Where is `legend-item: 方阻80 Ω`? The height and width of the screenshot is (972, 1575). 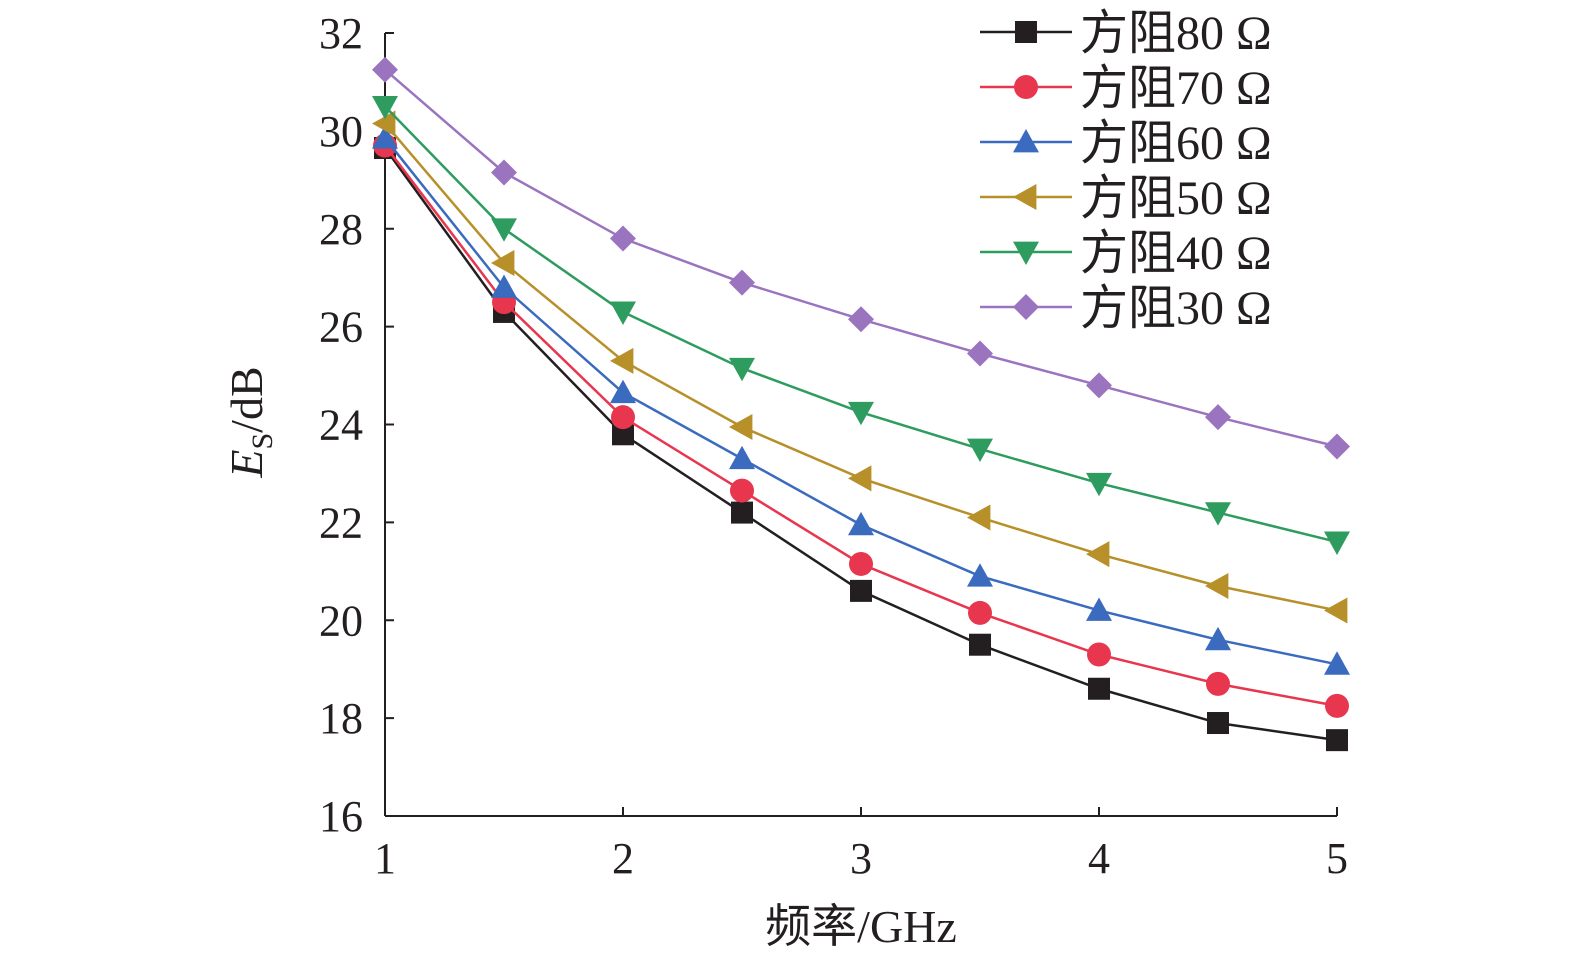
legend-item: 方阻80 Ω is located at coordinates (1126, 33).